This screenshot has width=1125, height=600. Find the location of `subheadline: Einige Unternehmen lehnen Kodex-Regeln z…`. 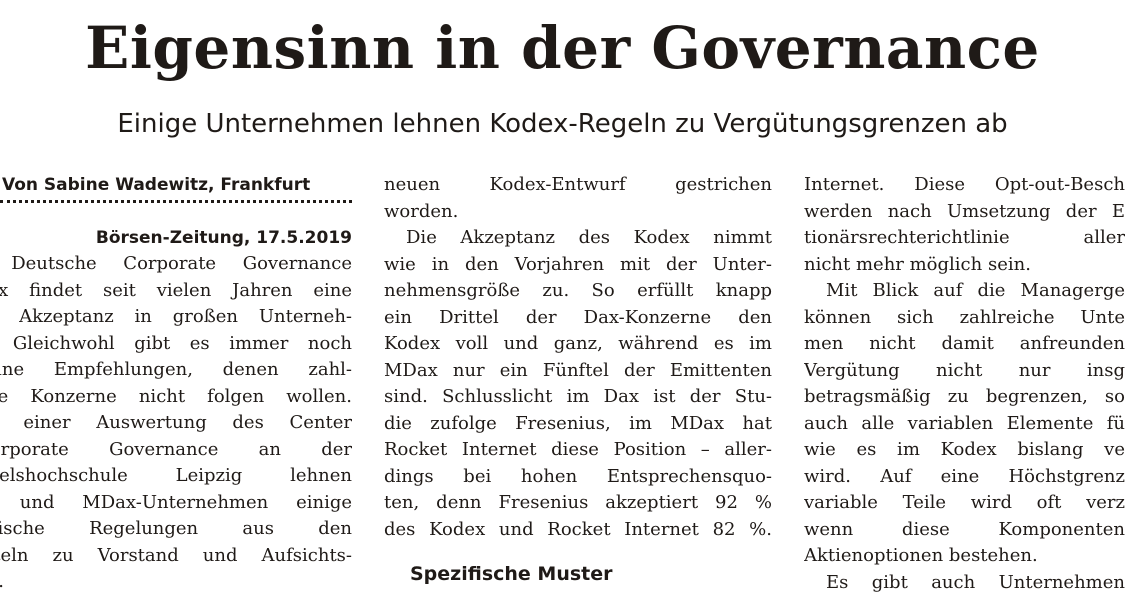

subheadline: Einige Unternehmen lehnen Kodex-Regeln z… is located at coordinates (562, 124).